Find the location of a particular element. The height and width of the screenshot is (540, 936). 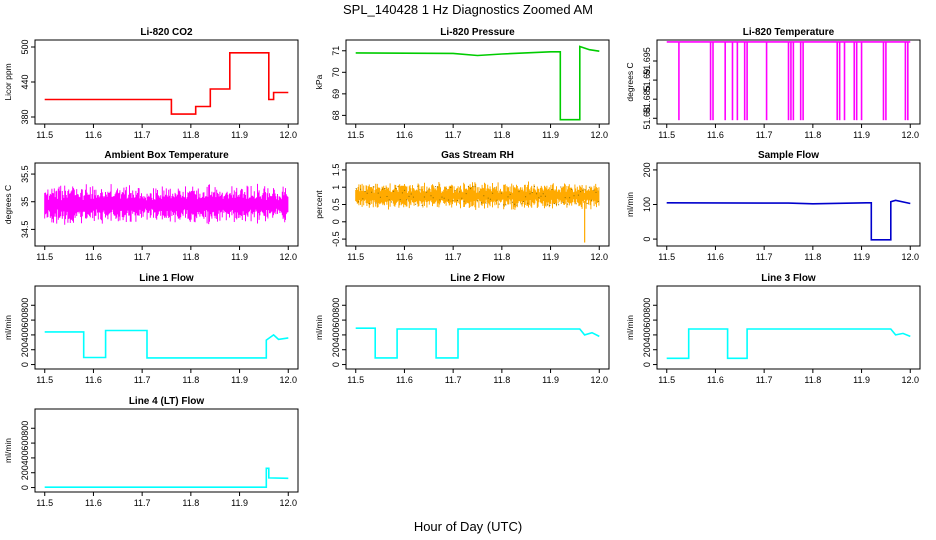

y-tick-label: -0.5 is located at coordinates (336, 239).